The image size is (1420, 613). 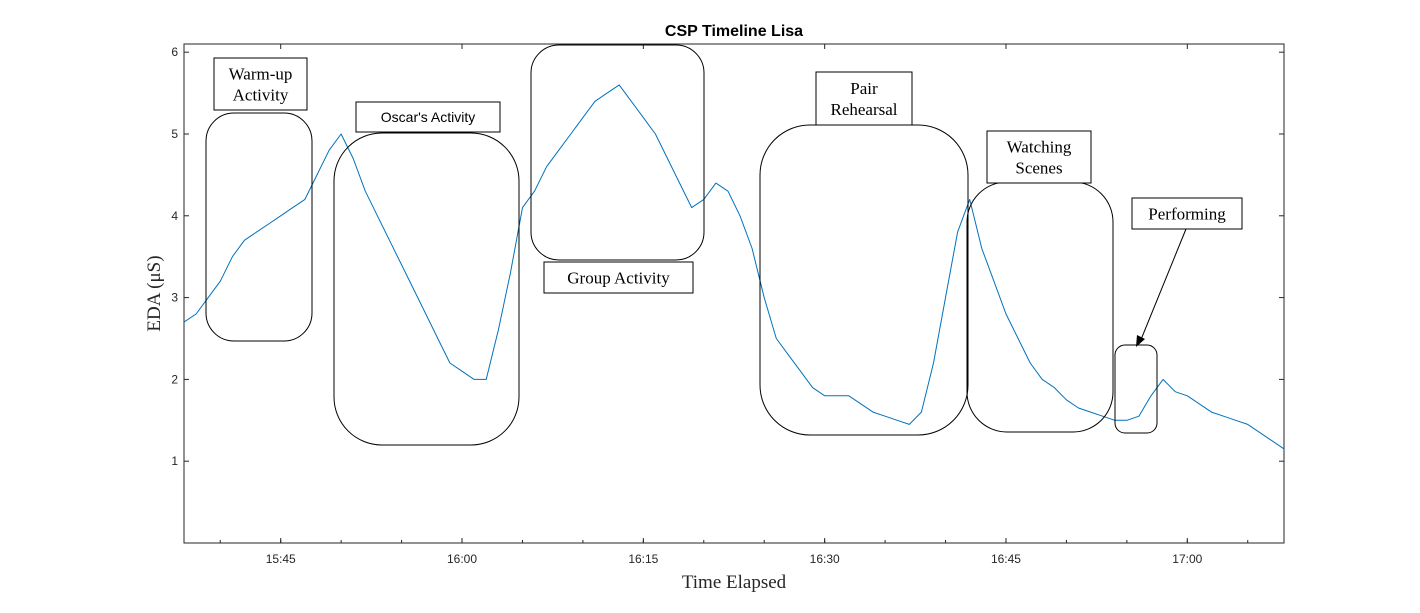 I want to click on performing-arrow, so click(x=1163, y=285).